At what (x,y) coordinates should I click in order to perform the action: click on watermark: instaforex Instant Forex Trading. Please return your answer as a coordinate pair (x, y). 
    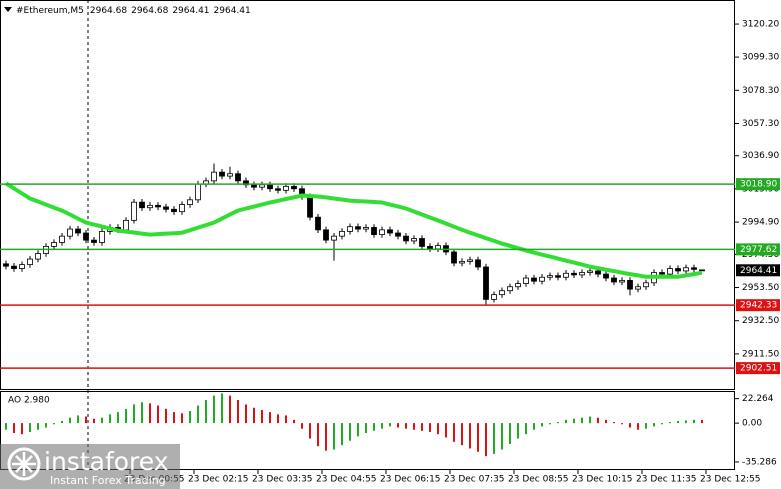
    Looking at the image, I should click on (90, 466).